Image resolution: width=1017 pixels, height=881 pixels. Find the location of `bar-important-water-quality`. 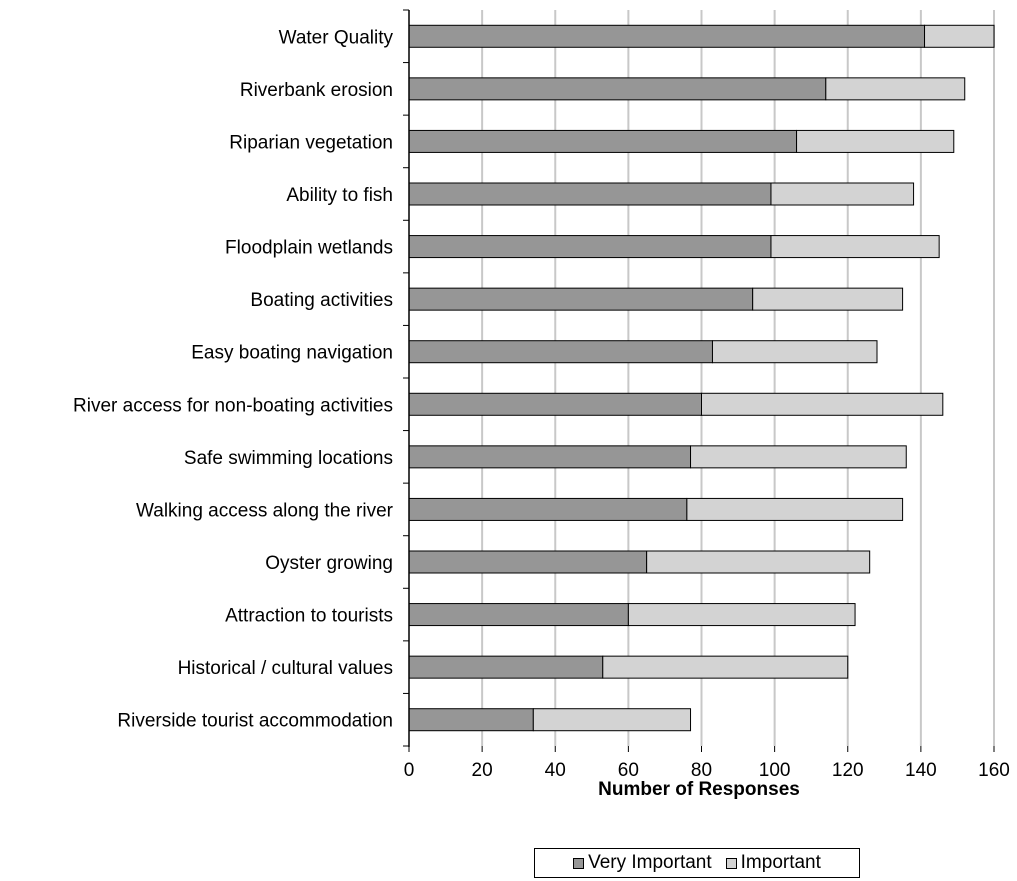

bar-important-water-quality is located at coordinates (959, 36).